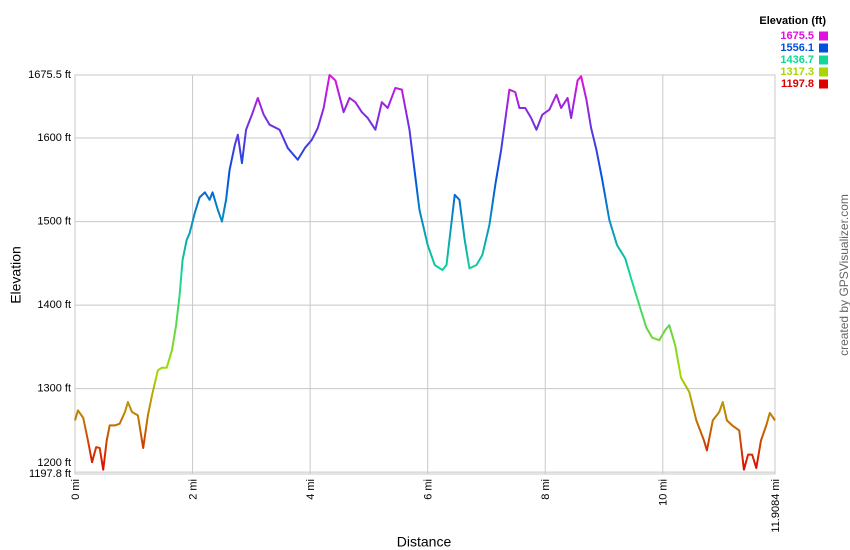 This screenshot has width=850, height=550. What do you see at coordinates (546, 489) in the screenshot?
I see `x-tick-label: 8 mi` at bounding box center [546, 489].